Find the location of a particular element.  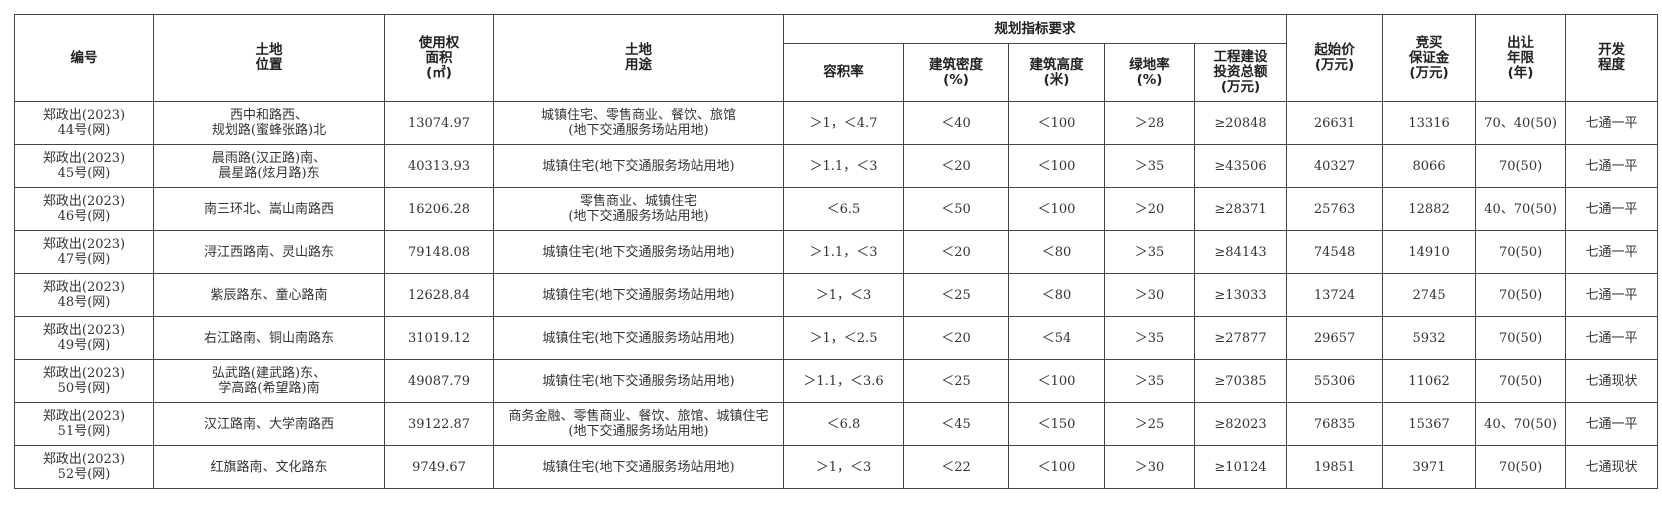

cell-investment: ≥70385 is located at coordinates (1240, 381).